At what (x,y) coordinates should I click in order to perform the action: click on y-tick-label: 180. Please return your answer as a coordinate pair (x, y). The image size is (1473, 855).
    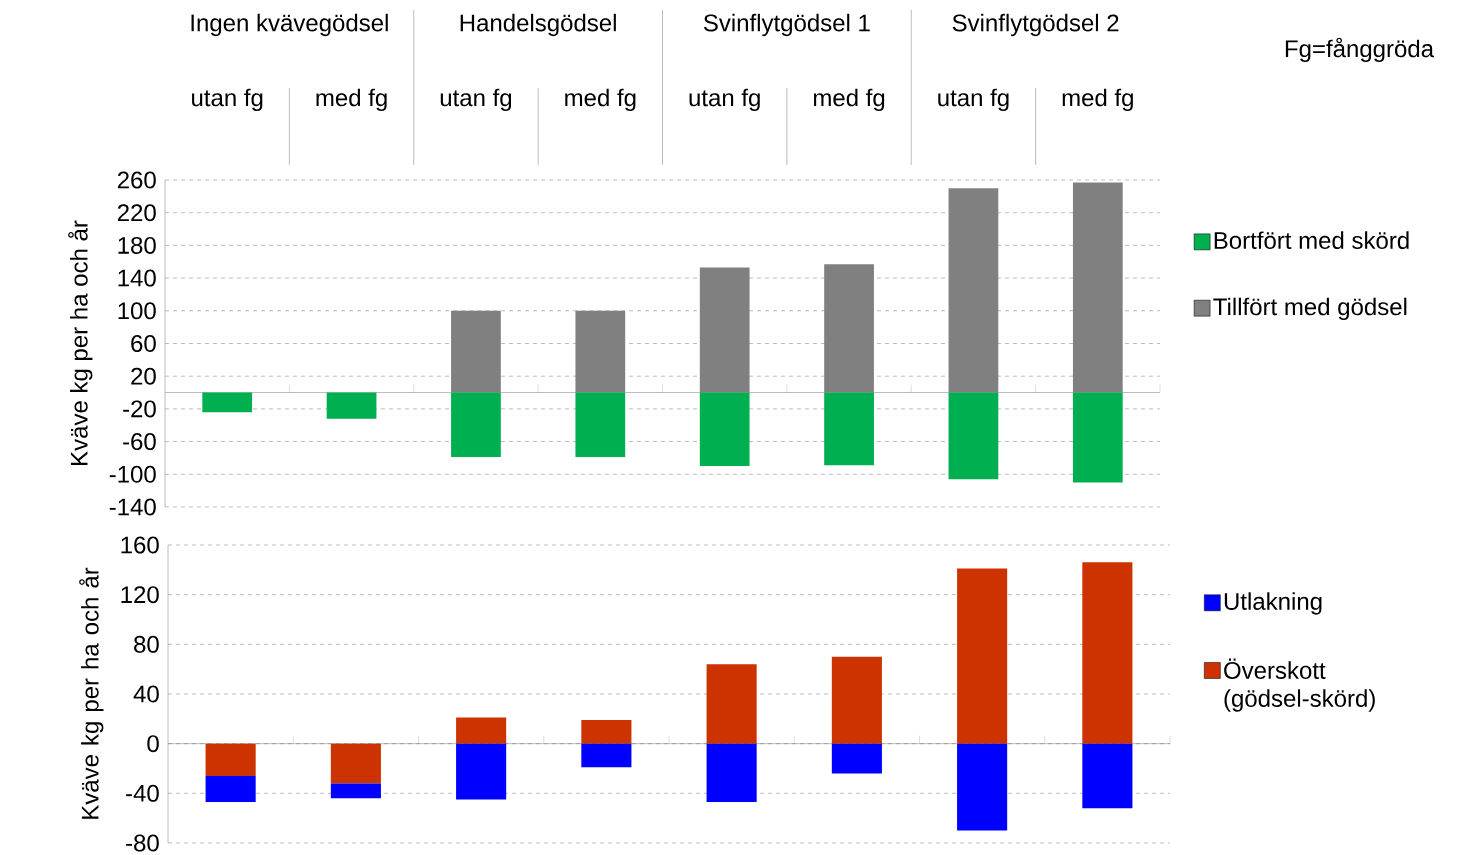
    Looking at the image, I should click on (137, 245).